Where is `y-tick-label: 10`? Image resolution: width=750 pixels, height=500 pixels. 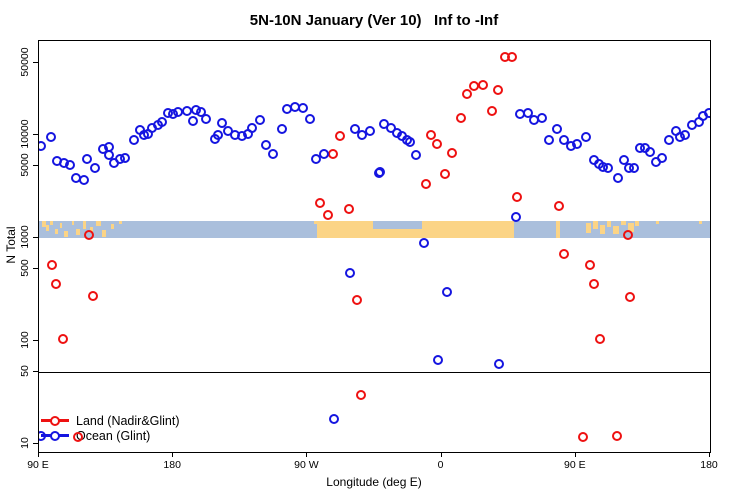 y-tick-label: 10 is located at coordinates (25, 443).